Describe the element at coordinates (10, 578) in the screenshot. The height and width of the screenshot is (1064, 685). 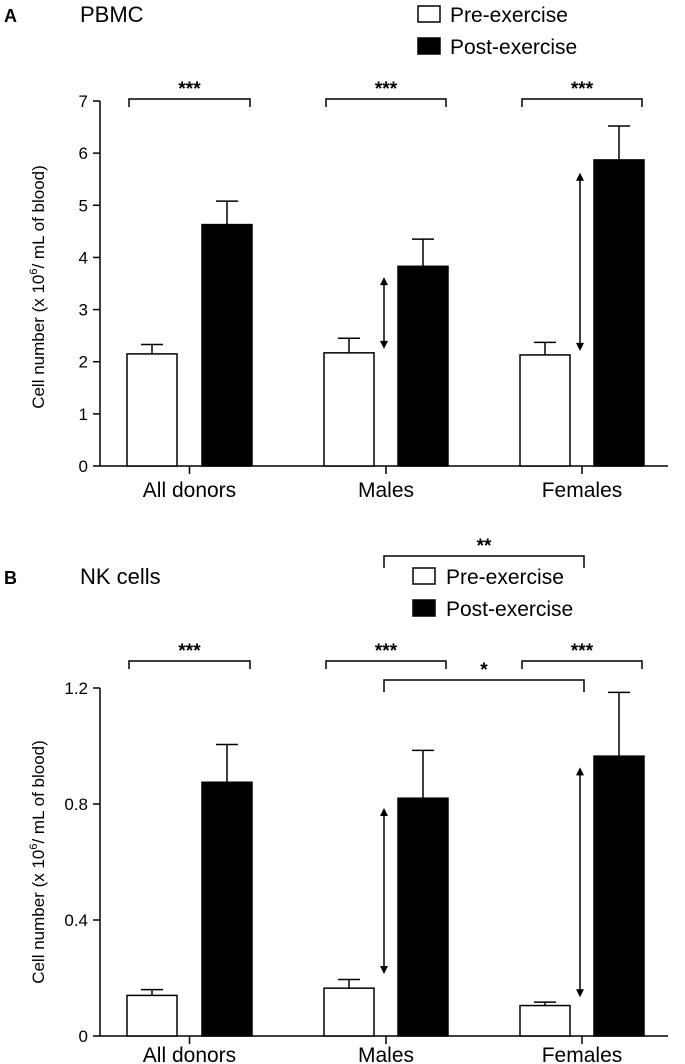
I see `panel-b-letter: B` at that location.